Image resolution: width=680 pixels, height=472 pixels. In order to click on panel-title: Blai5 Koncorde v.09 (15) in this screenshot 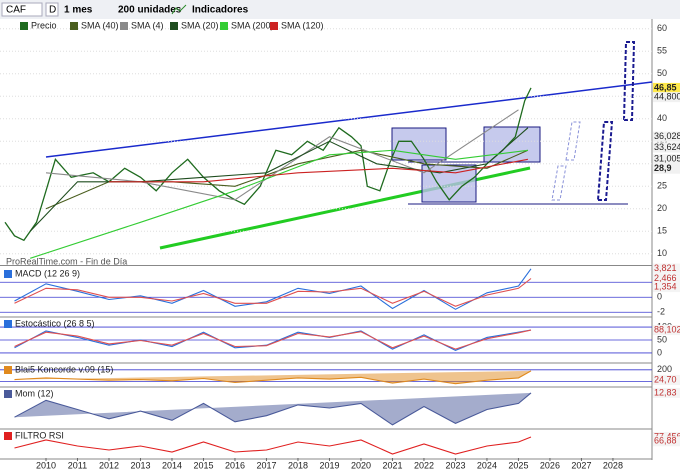, I will do `click(64, 369)`.